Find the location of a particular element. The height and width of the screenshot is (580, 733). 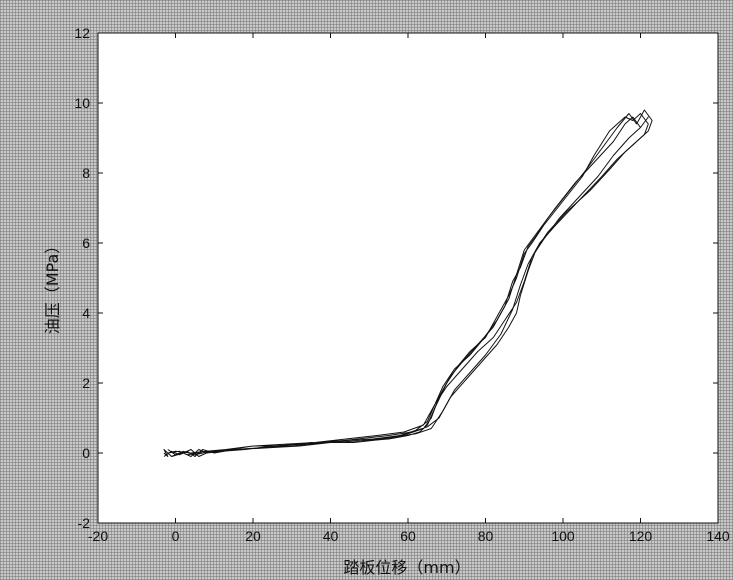

y-tick-label: 4 is located at coordinates (86, 313).